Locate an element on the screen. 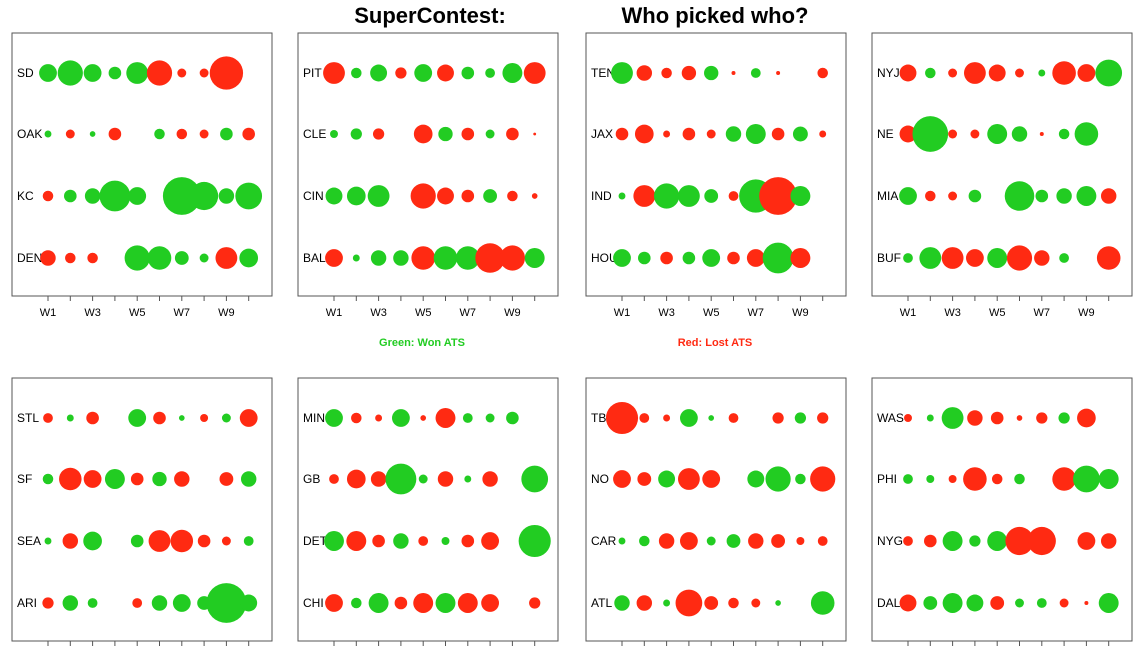 Image resolution: width=1140 pixels, height=650 pixels. panel-3: W1 W3 W5 W7 W9 TEN JAX IND HOU is located at coordinates (716, 175).